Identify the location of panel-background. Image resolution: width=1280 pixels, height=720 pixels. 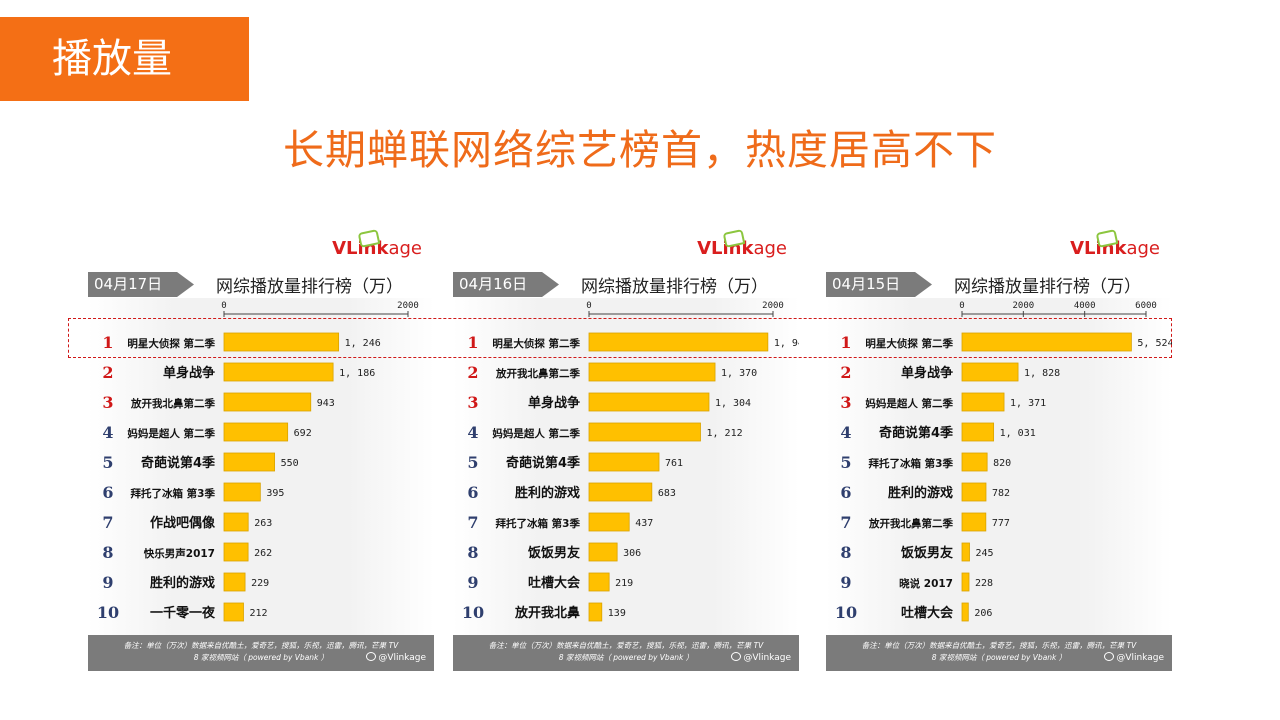
(999, 468).